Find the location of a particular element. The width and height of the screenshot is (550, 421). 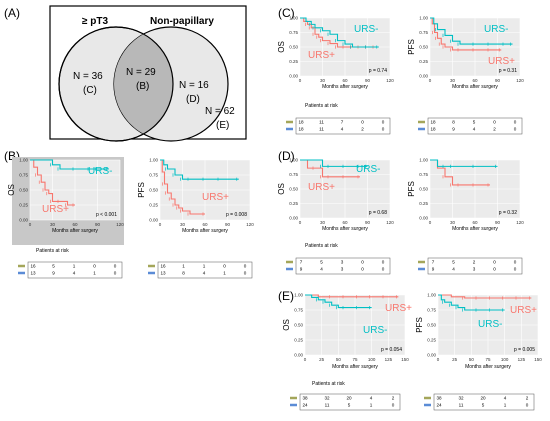

risk-cell: 11 is located at coordinates (321, 129).